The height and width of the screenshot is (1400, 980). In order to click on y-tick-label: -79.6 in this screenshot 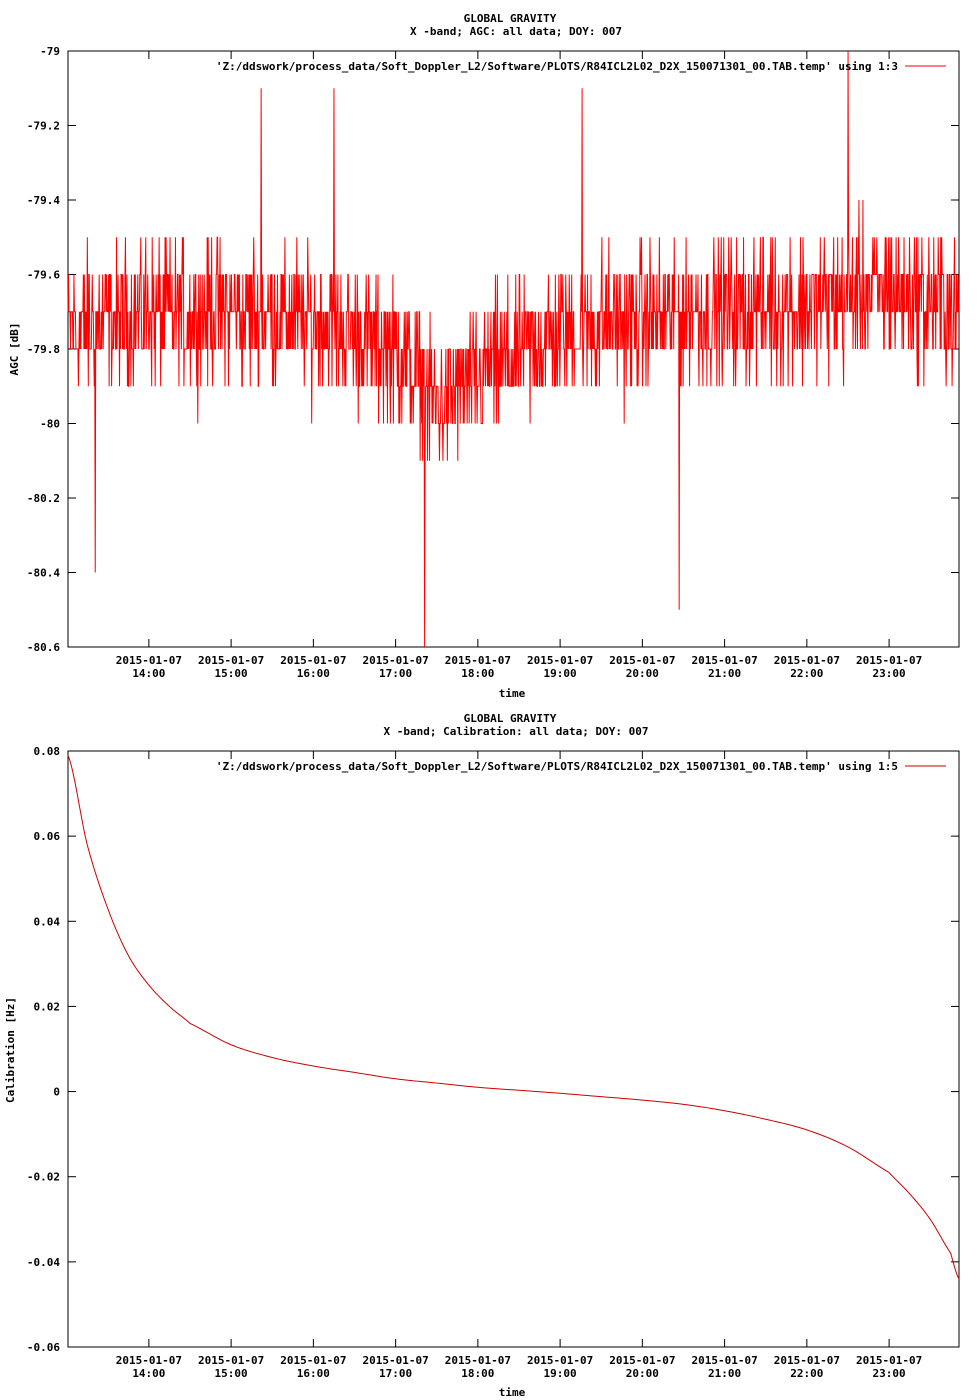, I will do `click(43, 275)`.